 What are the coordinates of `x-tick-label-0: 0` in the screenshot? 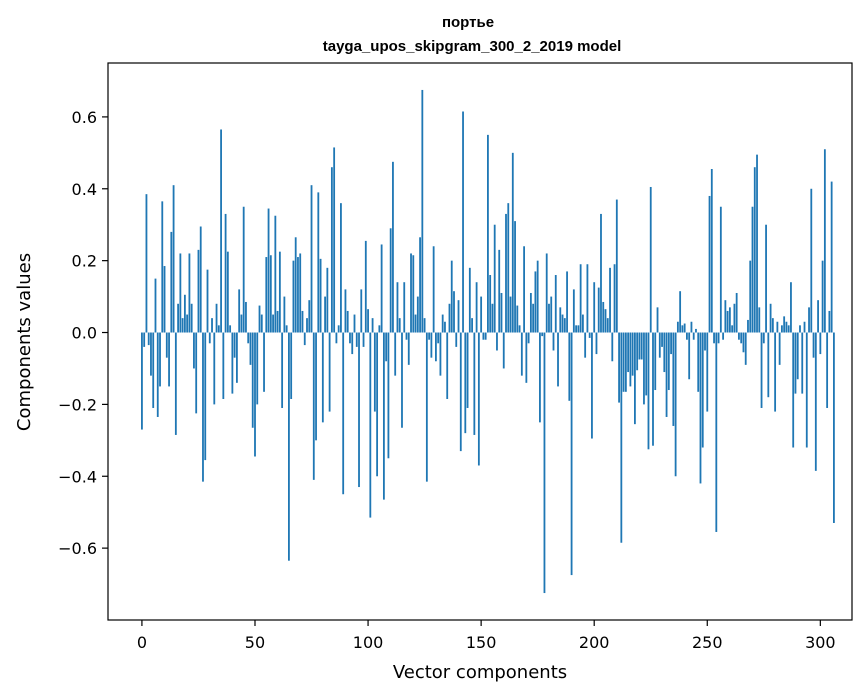 It's located at (142, 642).